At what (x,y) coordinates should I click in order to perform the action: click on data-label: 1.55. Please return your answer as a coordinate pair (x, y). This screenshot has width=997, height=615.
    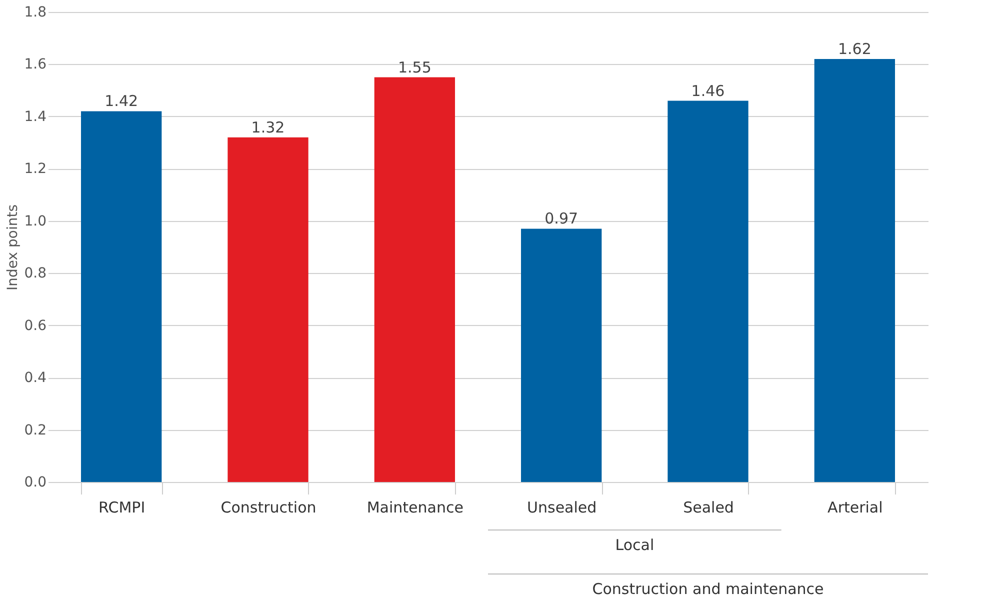
    Looking at the image, I should click on (415, 67).